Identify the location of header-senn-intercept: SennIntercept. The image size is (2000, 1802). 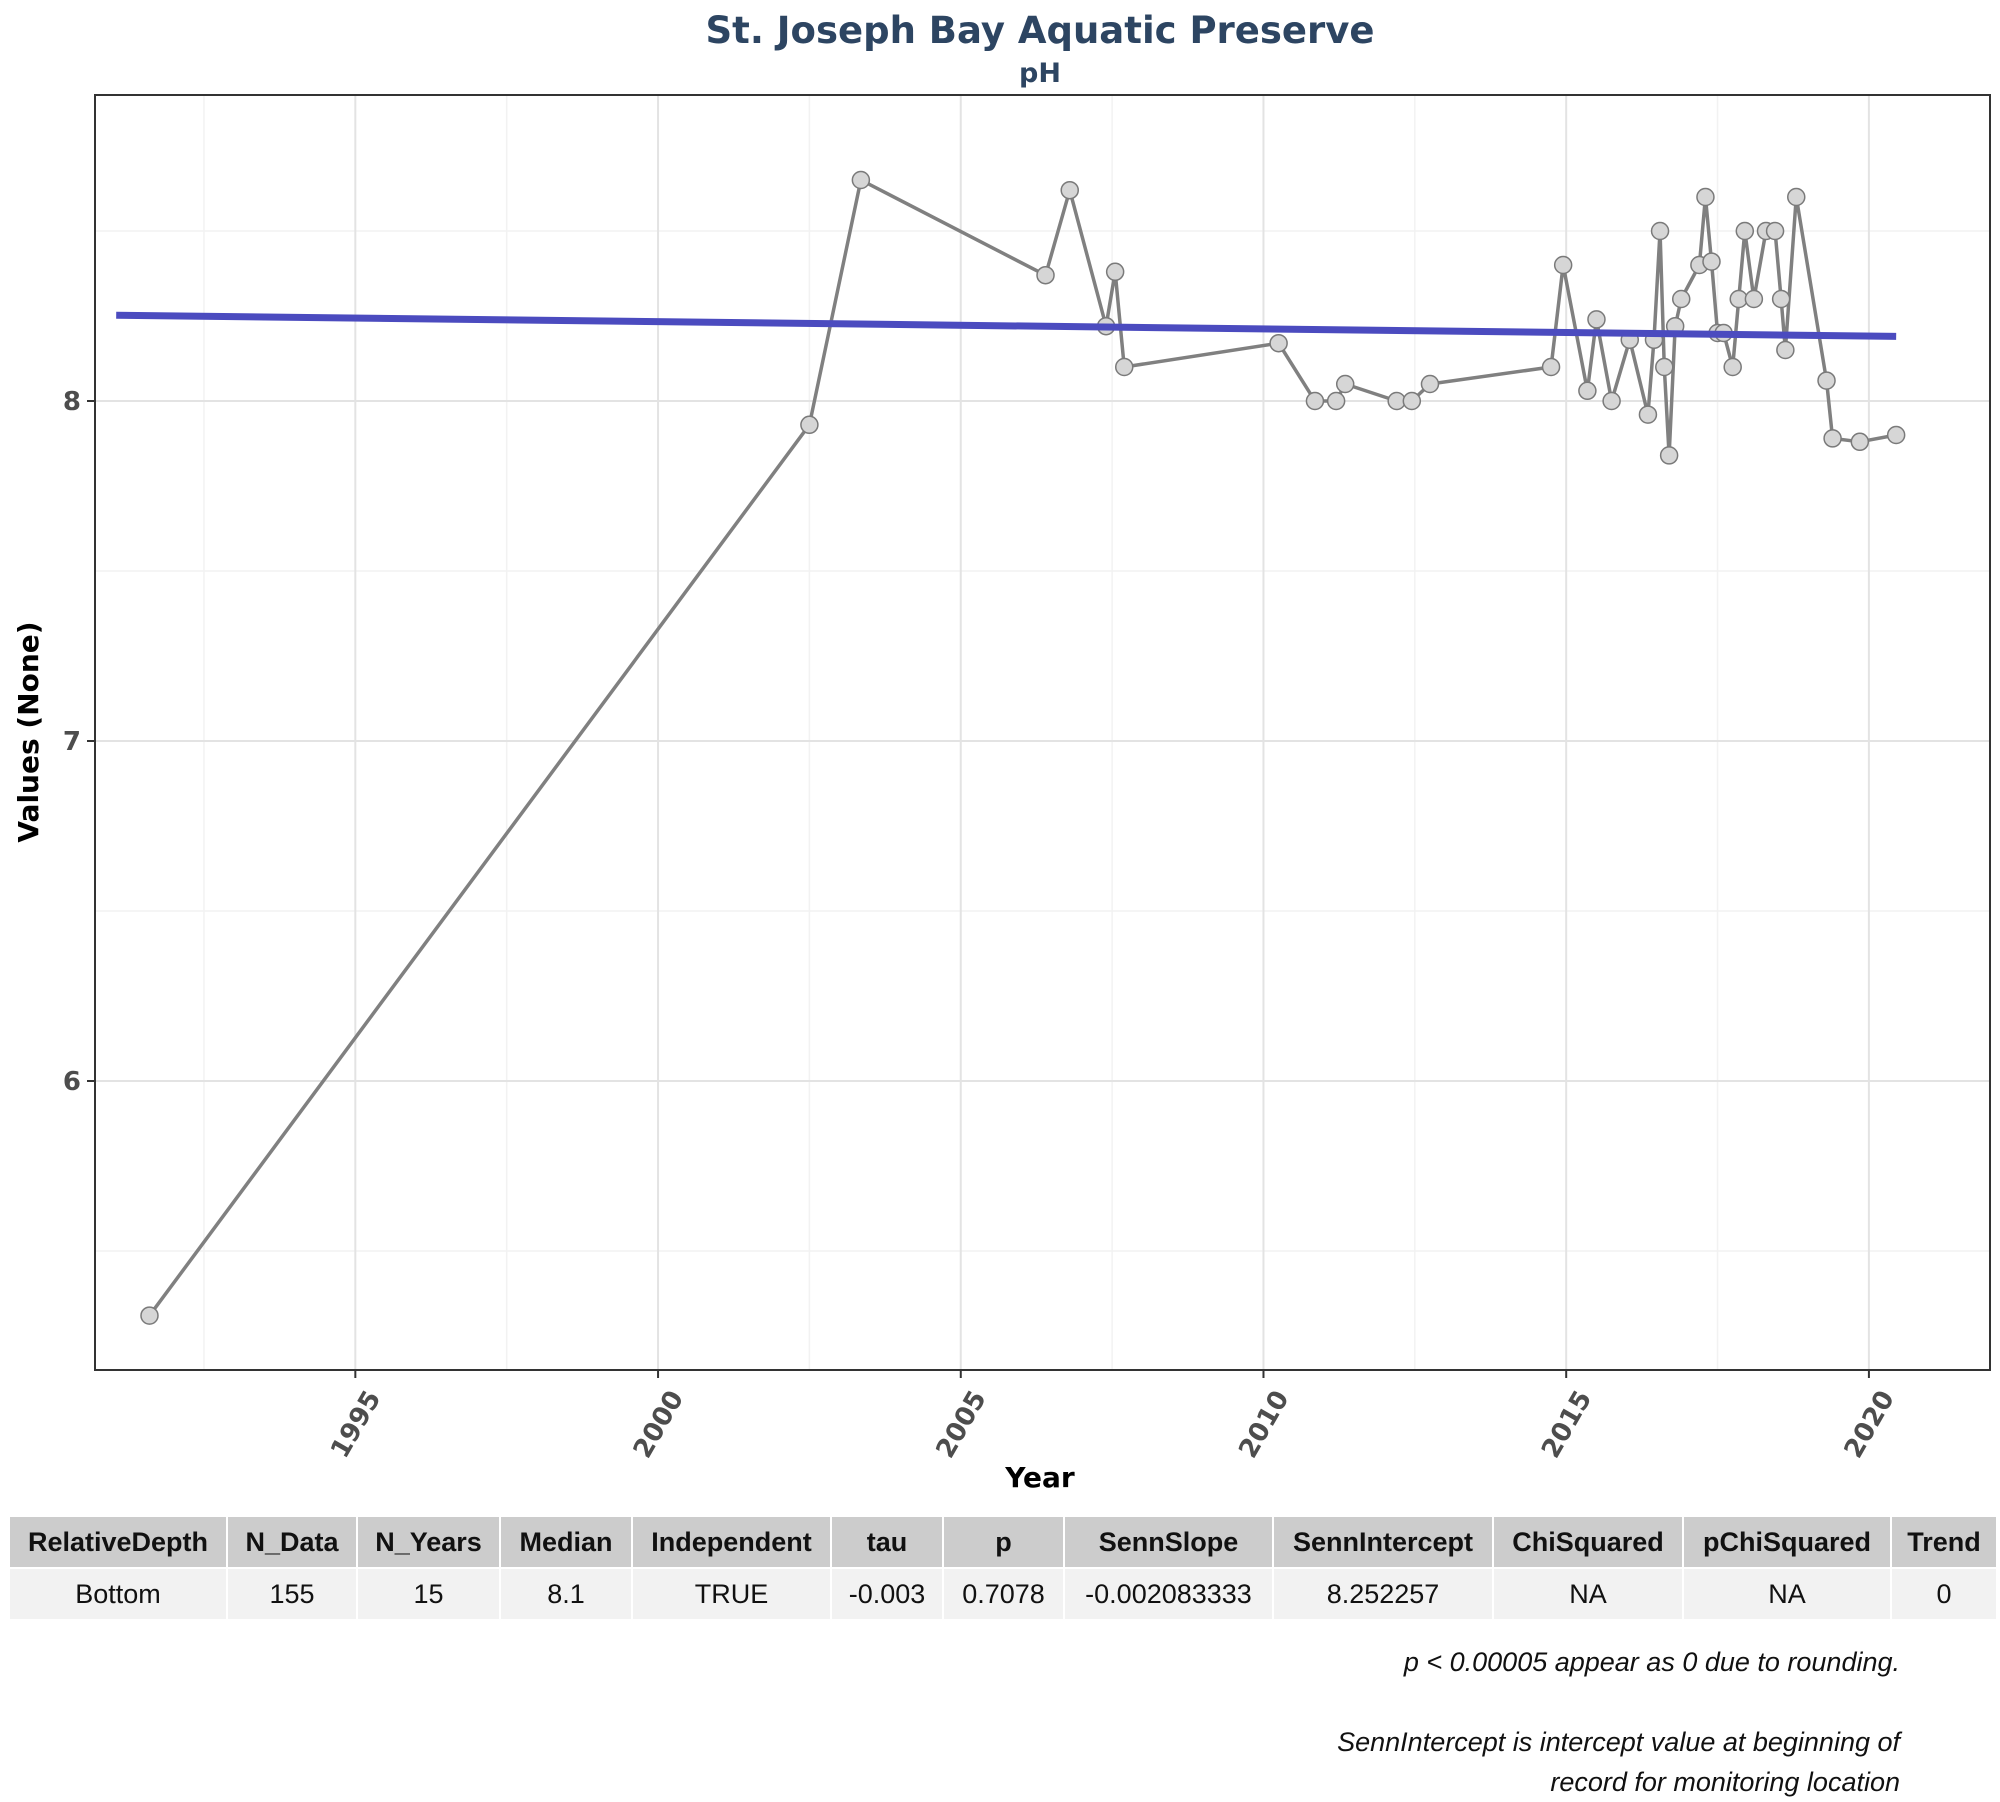
(1383, 1542).